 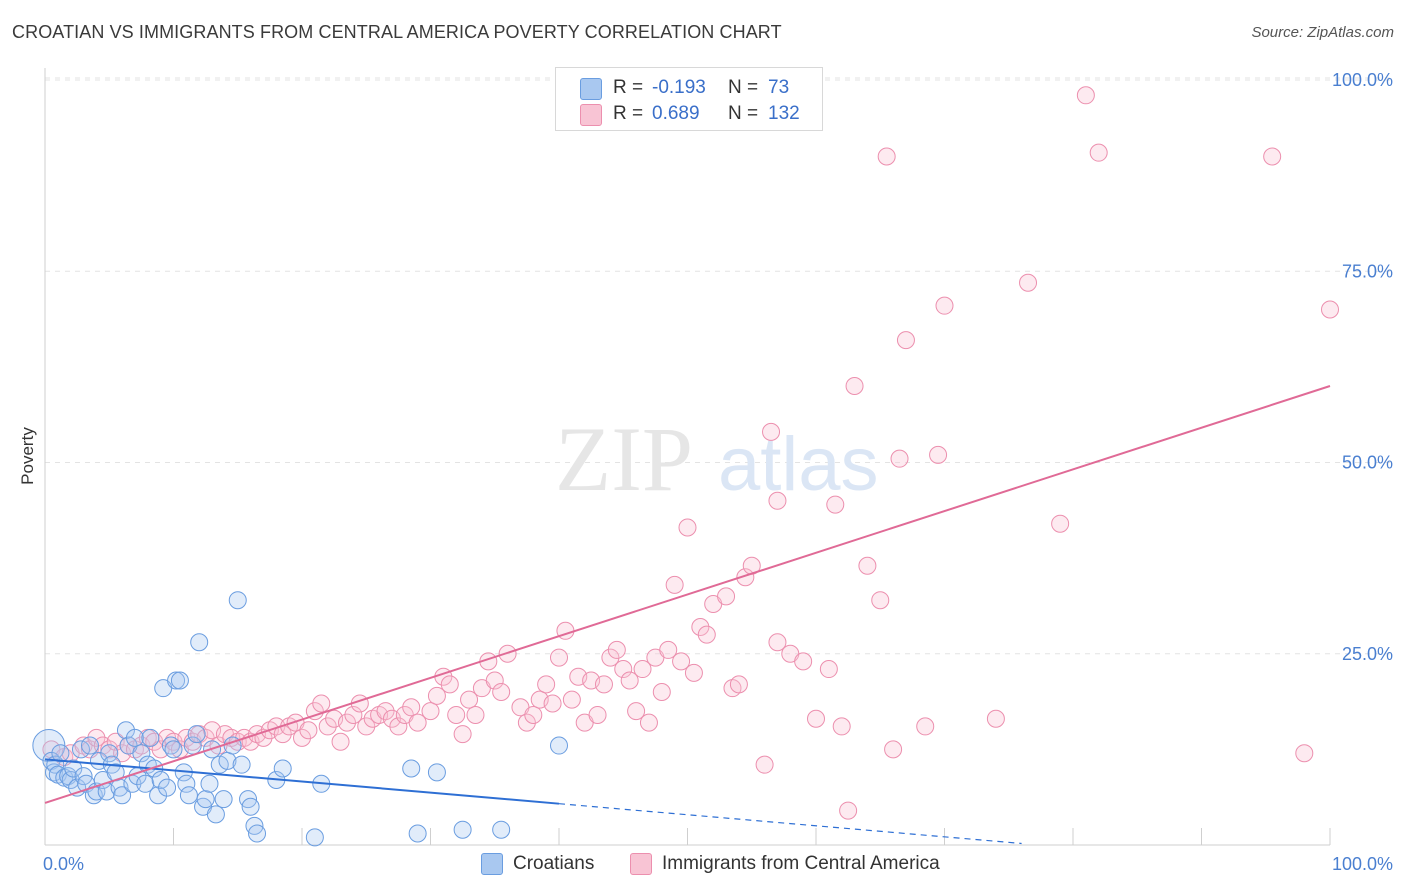 What do you see at coordinates (63, 864) in the screenshot?
I see `x-tick-label: 0.0%` at bounding box center [63, 864].